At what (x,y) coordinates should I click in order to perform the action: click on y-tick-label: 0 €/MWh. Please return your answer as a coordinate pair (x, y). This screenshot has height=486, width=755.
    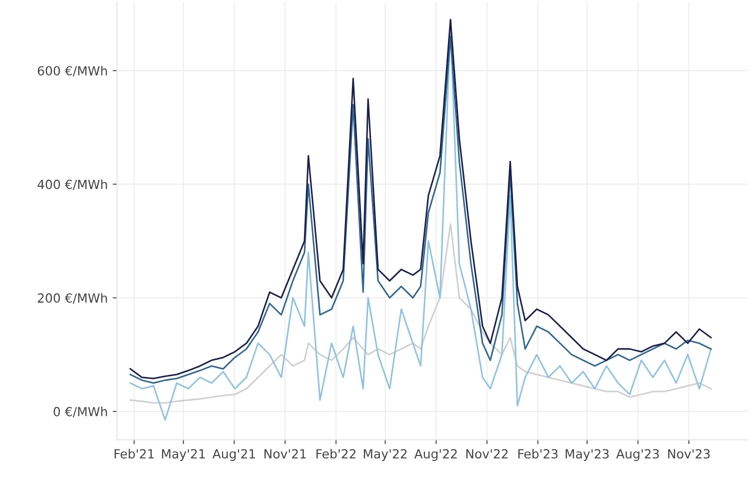
    Looking at the image, I should click on (80, 412).